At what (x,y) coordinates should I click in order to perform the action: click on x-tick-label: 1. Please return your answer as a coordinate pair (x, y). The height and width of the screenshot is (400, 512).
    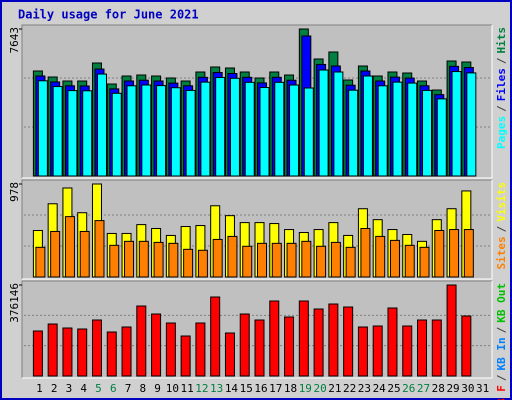
    Looking at the image, I should click on (39, 388).